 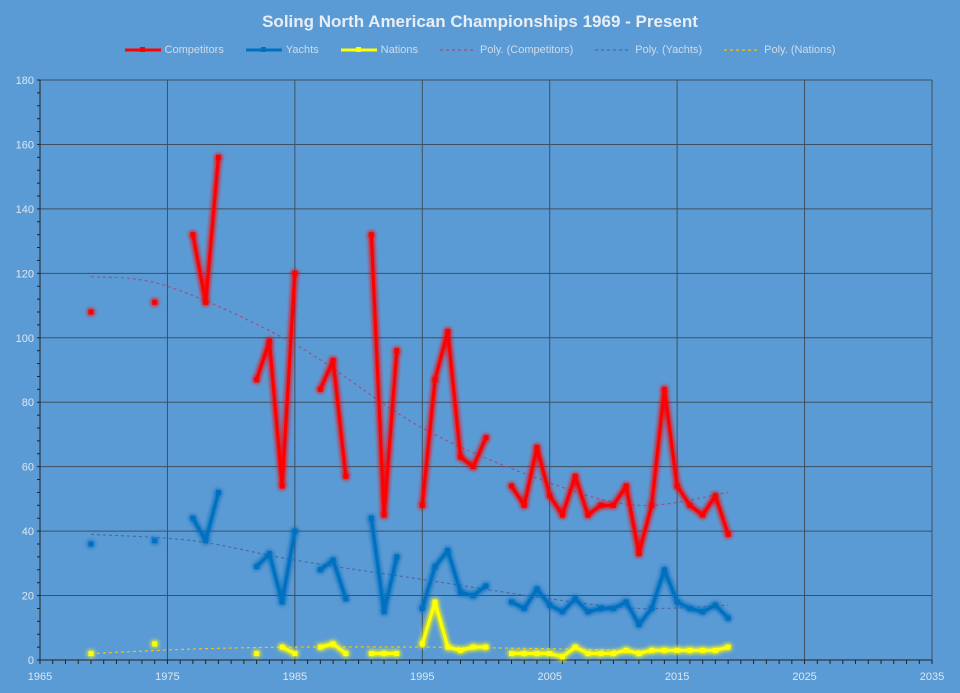 I want to click on series-yachts, so click(x=409, y=558).